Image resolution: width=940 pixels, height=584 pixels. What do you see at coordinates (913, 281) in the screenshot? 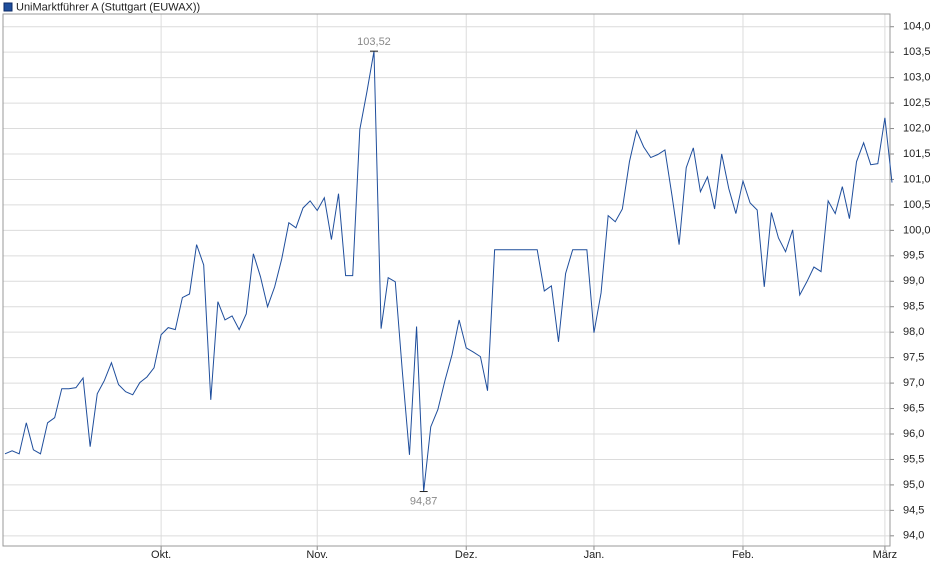
I see `y-tick-label: 99,0` at bounding box center [913, 281].